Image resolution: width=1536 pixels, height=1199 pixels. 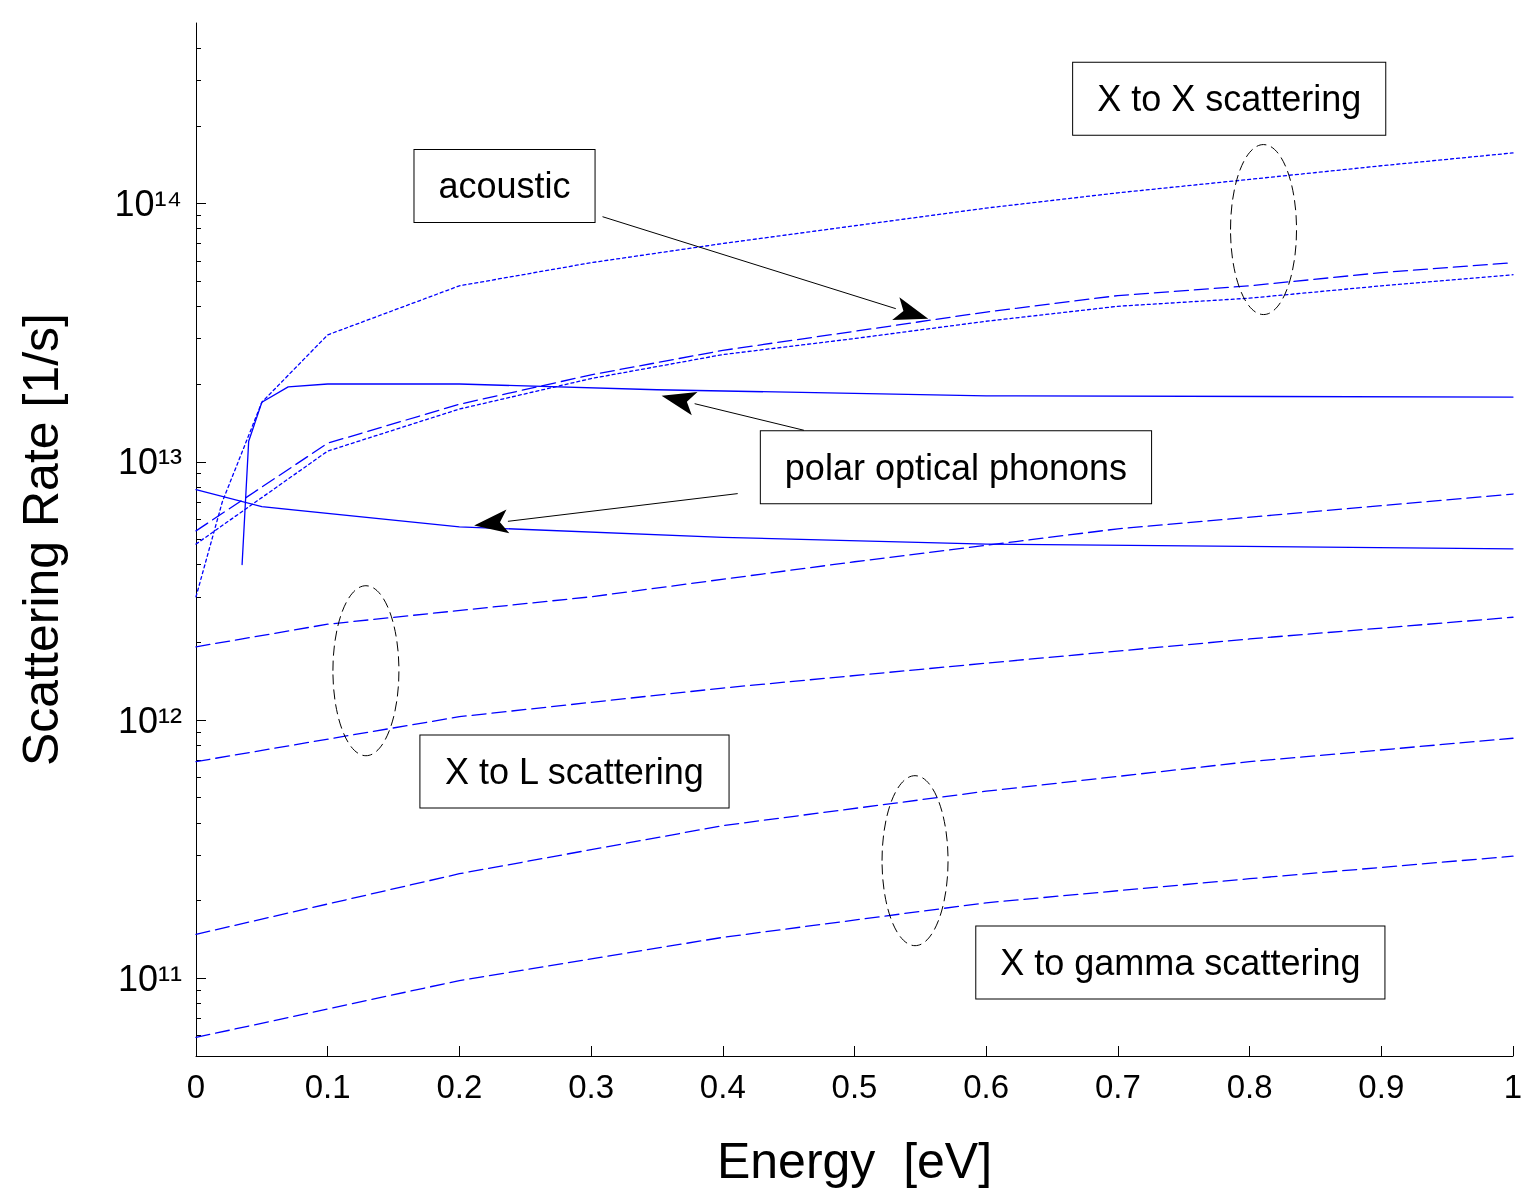 What do you see at coordinates (574, 771) in the screenshot?
I see `annotation: X to L scattering` at bounding box center [574, 771].